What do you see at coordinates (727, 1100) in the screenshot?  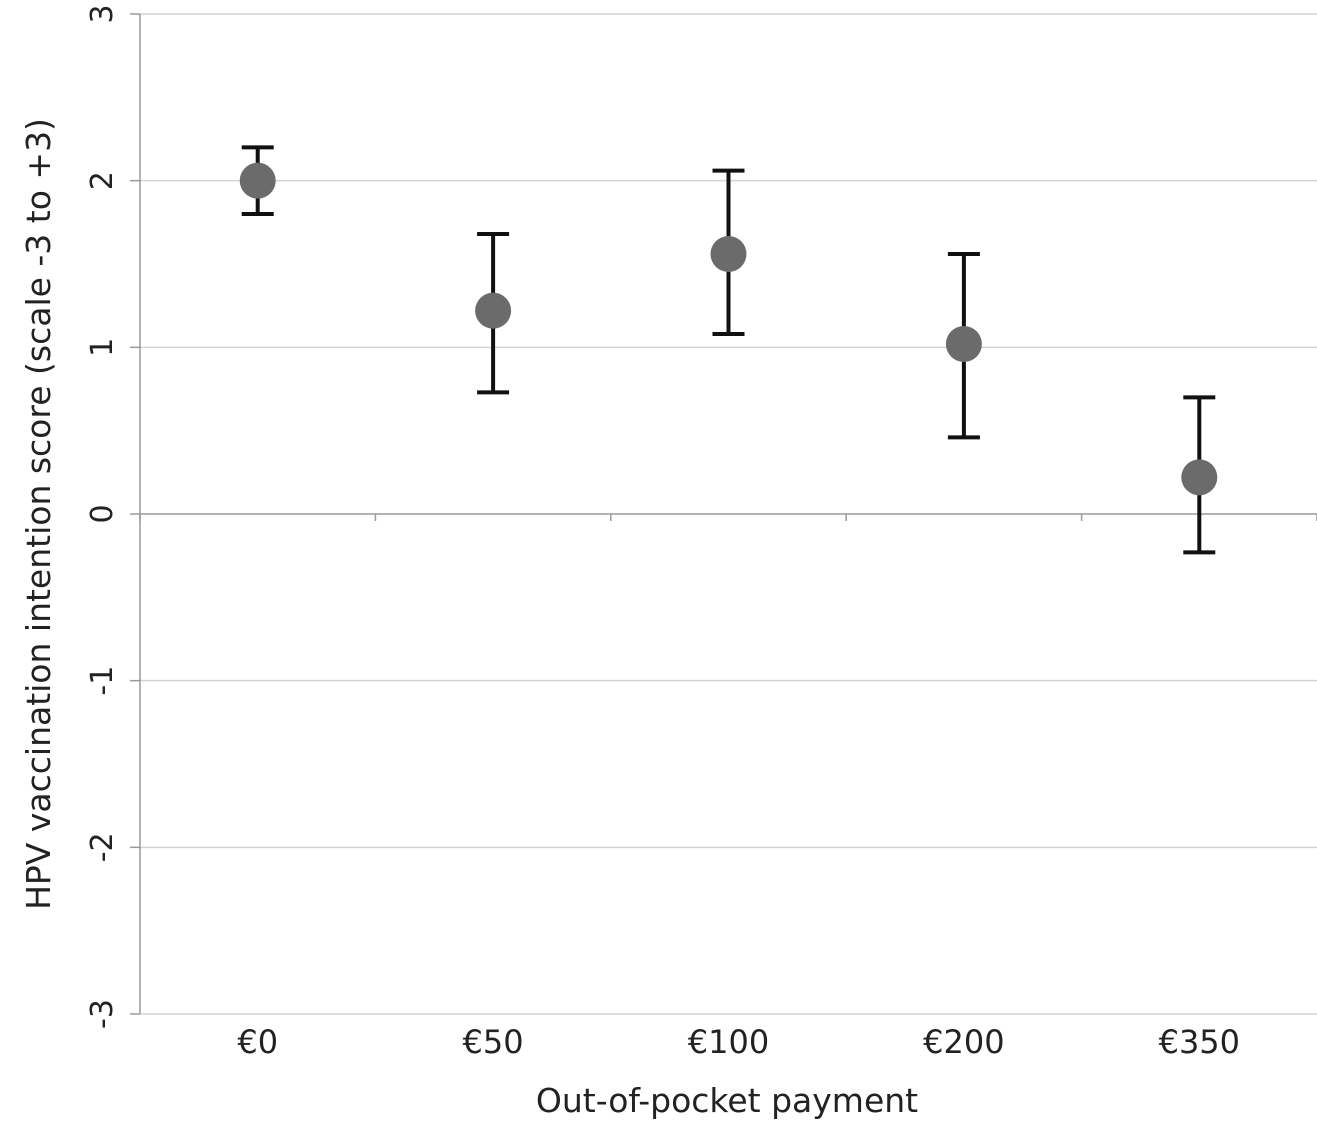 I see `x-axis-title: Out-of-pocket payment` at bounding box center [727, 1100].